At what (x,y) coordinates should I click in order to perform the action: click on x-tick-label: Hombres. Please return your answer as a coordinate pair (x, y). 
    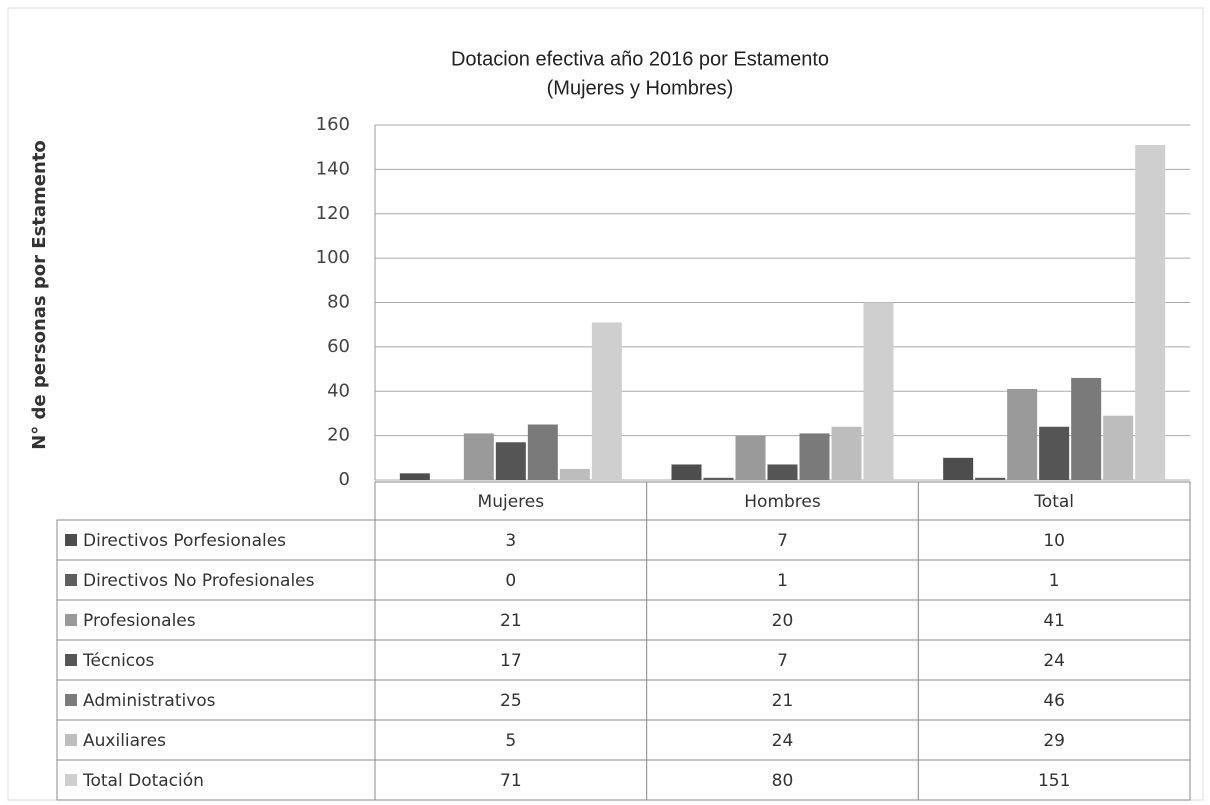
    Looking at the image, I should click on (782, 502).